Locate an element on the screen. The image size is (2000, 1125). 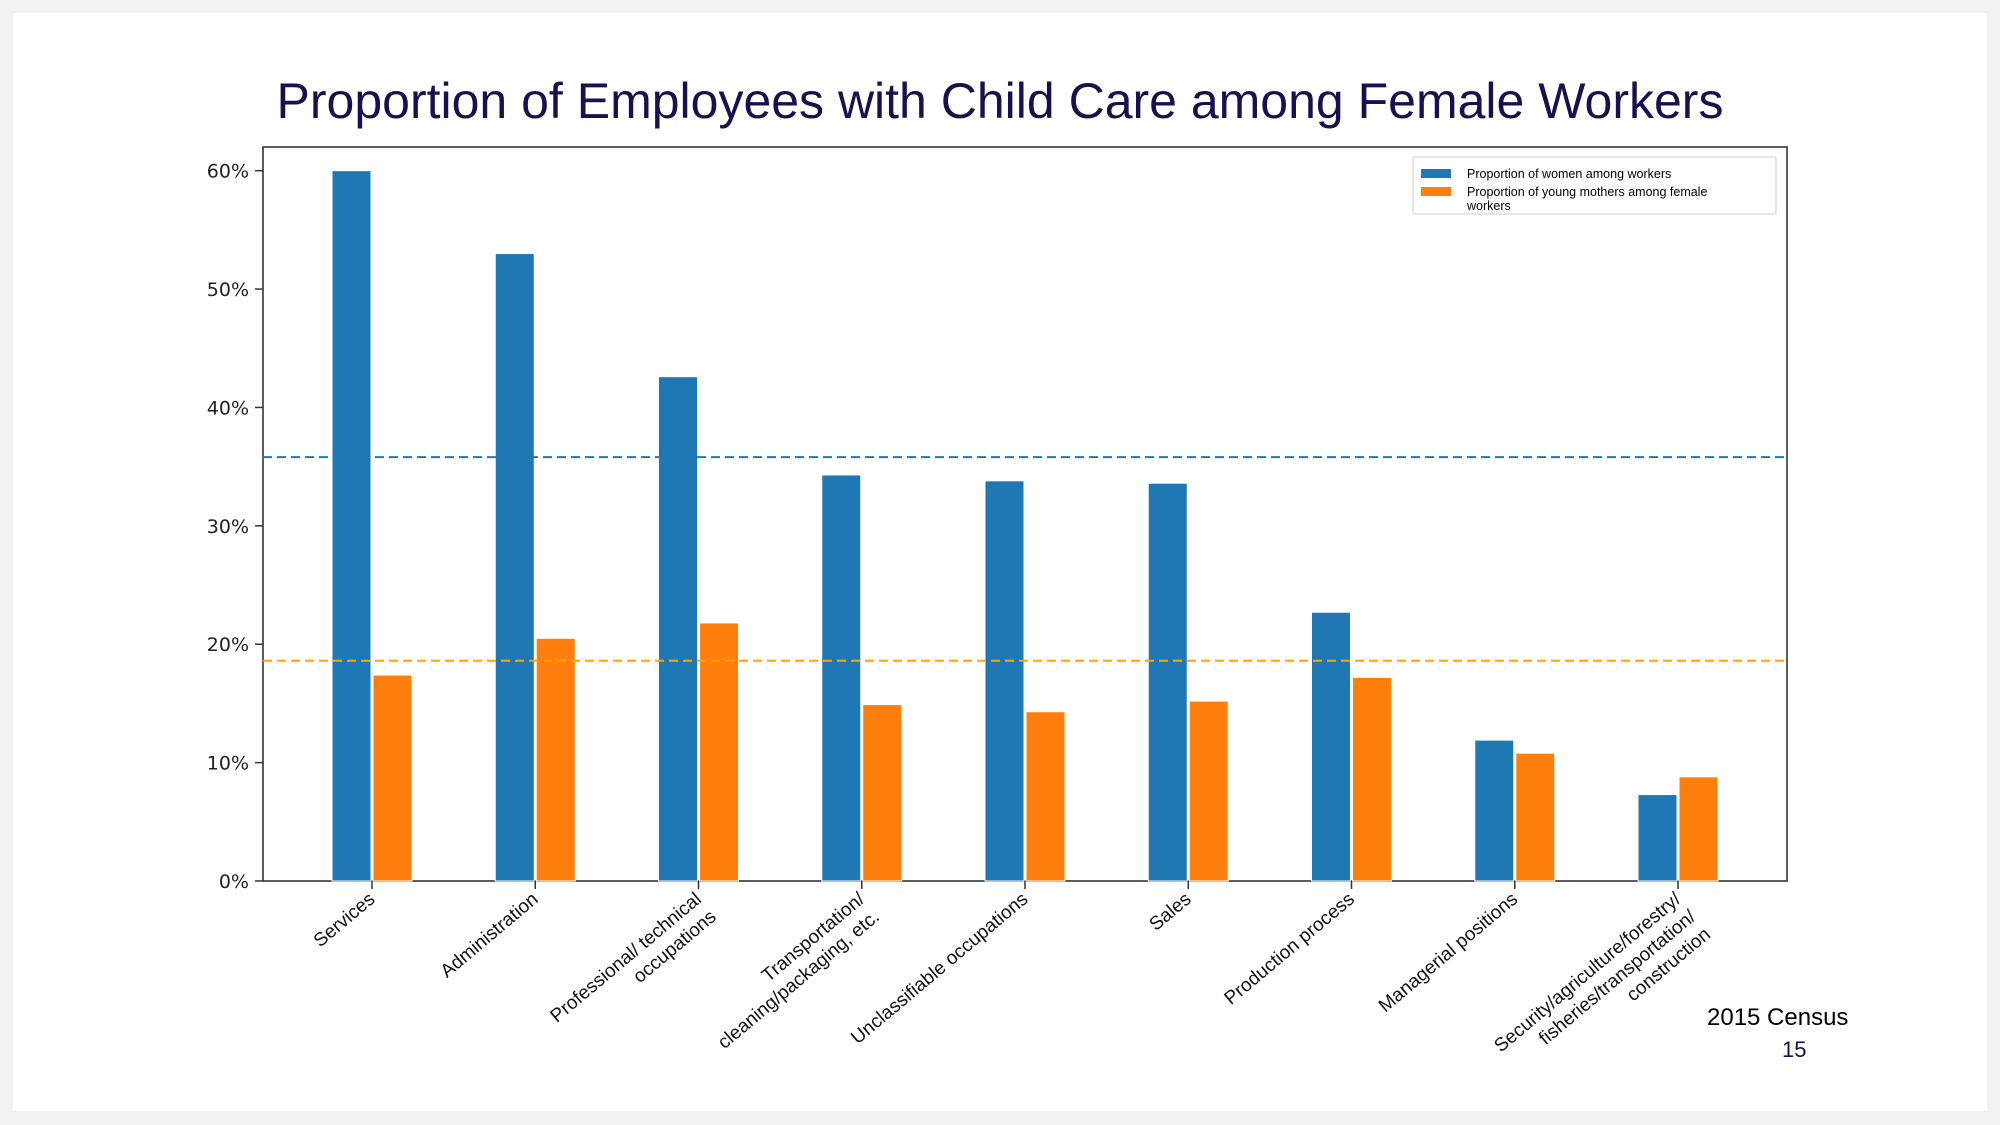
legend-box is located at coordinates (1594, 185).